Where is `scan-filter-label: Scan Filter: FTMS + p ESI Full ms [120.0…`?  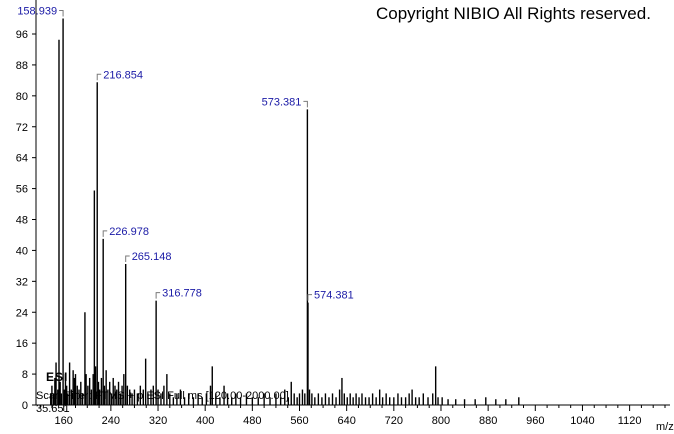 scan-filter-label: Scan Filter: FTMS + p ESI Full ms [120.0… is located at coordinates (162, 396).